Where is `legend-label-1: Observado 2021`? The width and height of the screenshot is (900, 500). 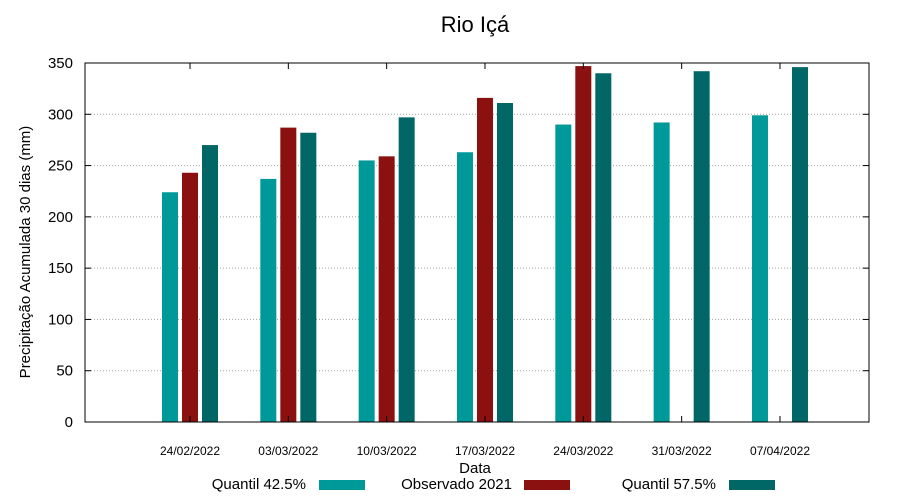
legend-label-1: Observado 2021 is located at coordinates (456, 484).